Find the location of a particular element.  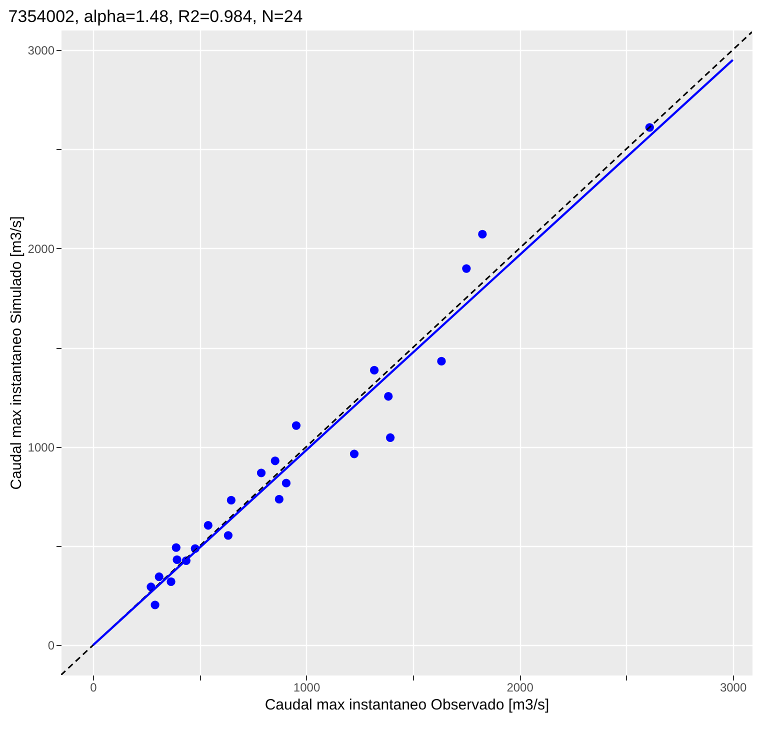

x-tick-label: 2000 is located at coordinates (520, 687).